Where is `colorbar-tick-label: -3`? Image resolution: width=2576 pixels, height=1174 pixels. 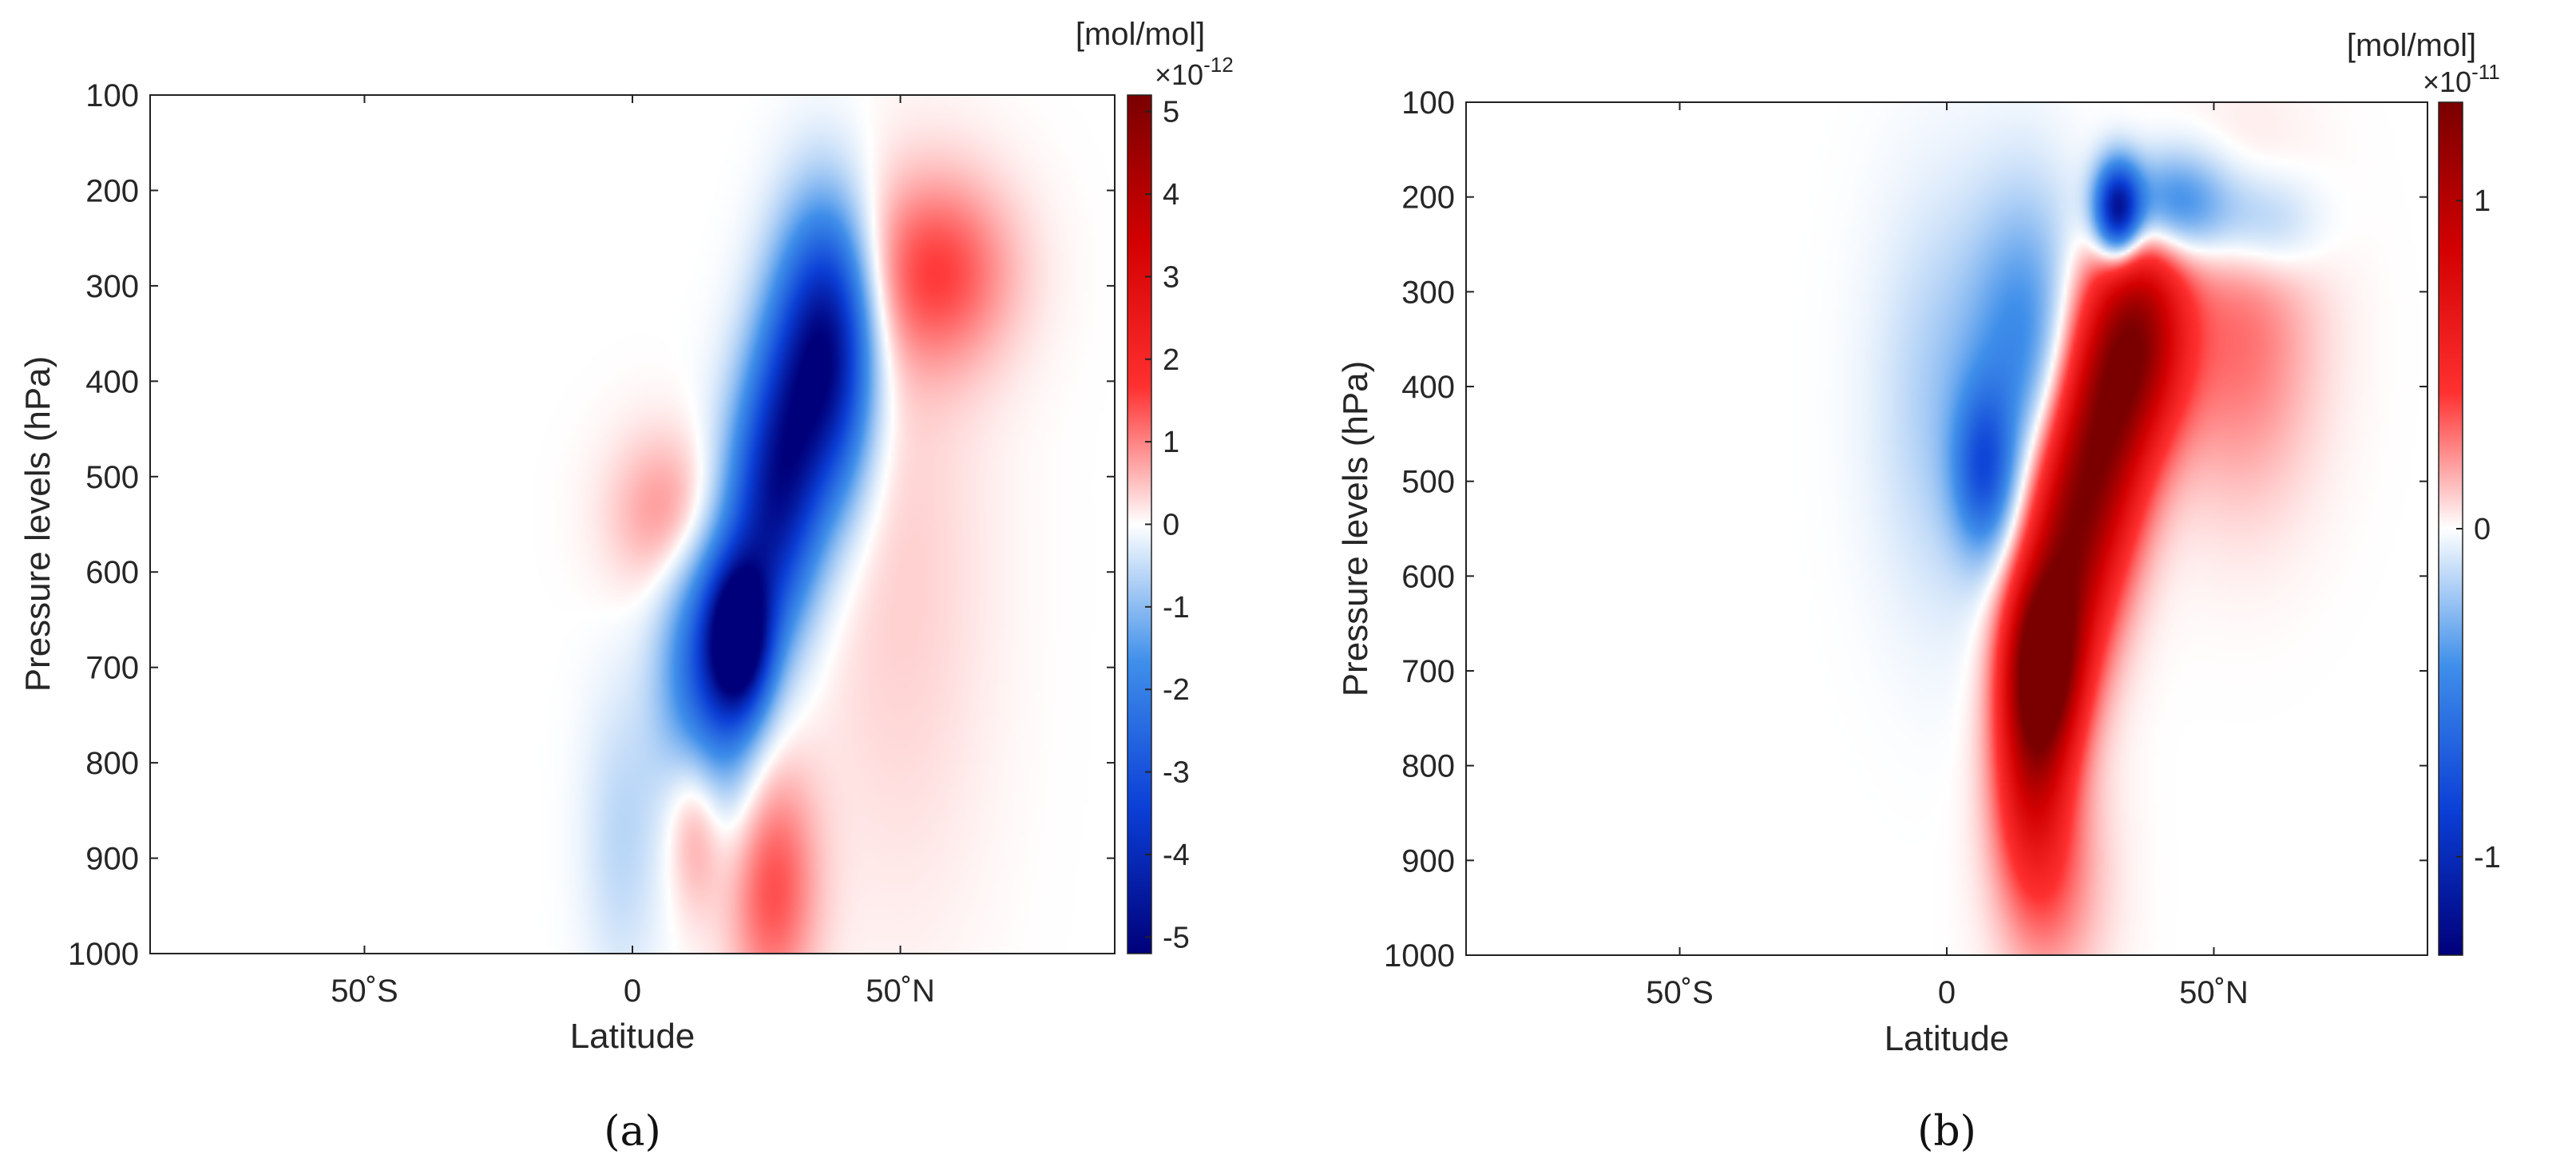
colorbar-tick-label: -3 is located at coordinates (1176, 773).